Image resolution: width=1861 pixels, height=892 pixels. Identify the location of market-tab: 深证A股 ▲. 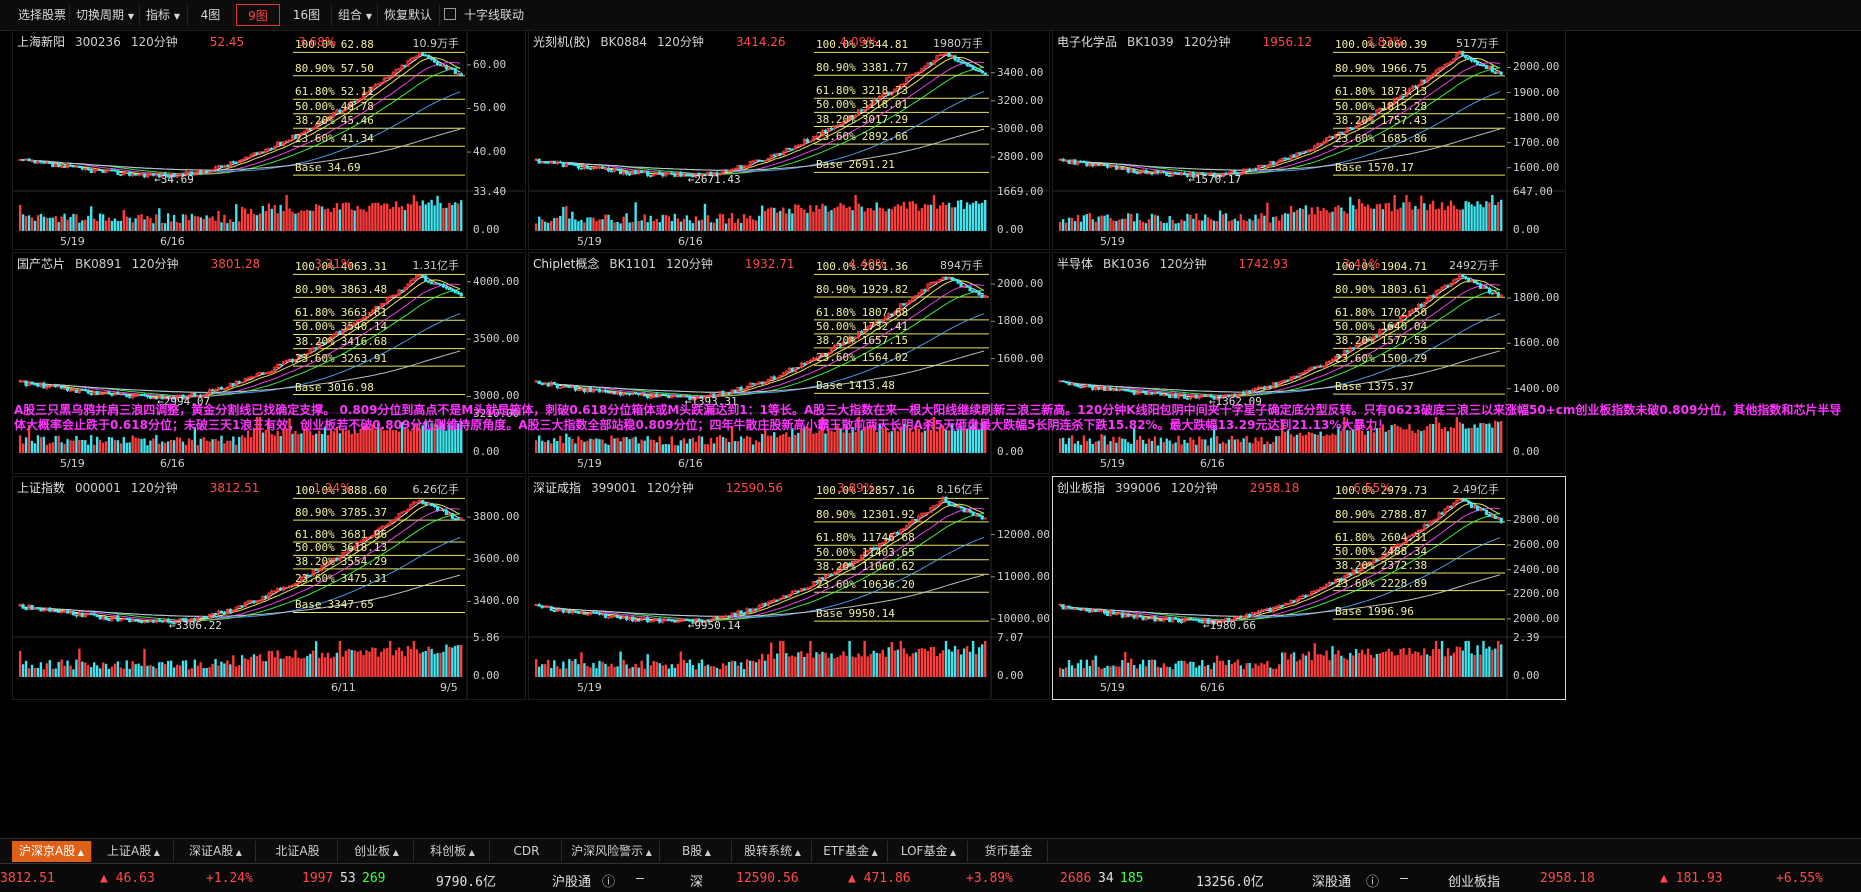
(216, 851).